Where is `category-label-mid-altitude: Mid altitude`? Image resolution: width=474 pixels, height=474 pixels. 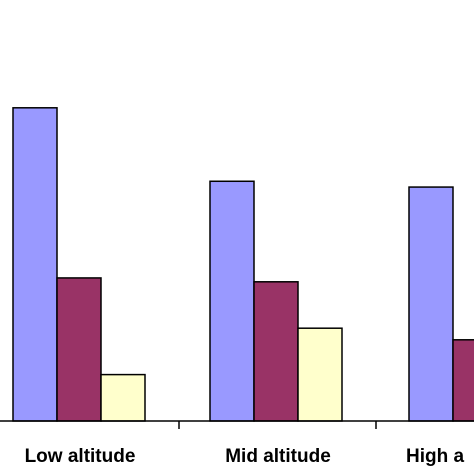 category-label-mid-altitude: Mid altitude is located at coordinates (278, 456).